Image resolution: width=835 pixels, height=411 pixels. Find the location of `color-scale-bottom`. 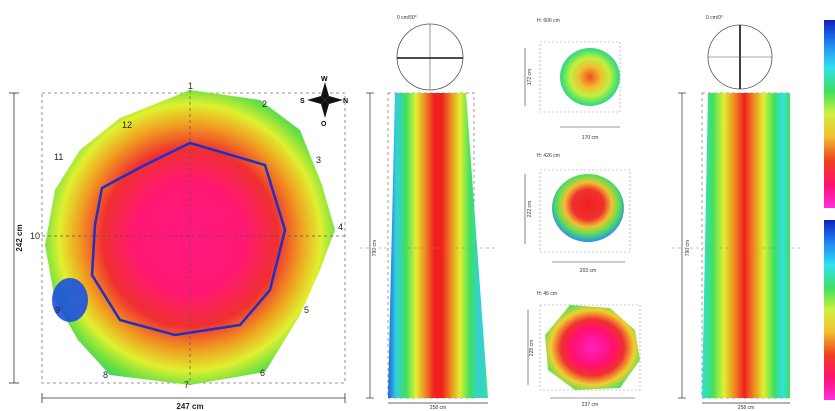

color-scale-bottom is located at coordinates (829, 310).